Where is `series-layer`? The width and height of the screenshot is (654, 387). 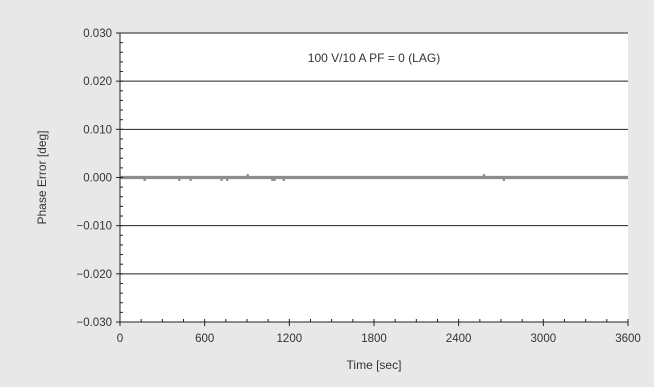 series-layer is located at coordinates (374, 177).